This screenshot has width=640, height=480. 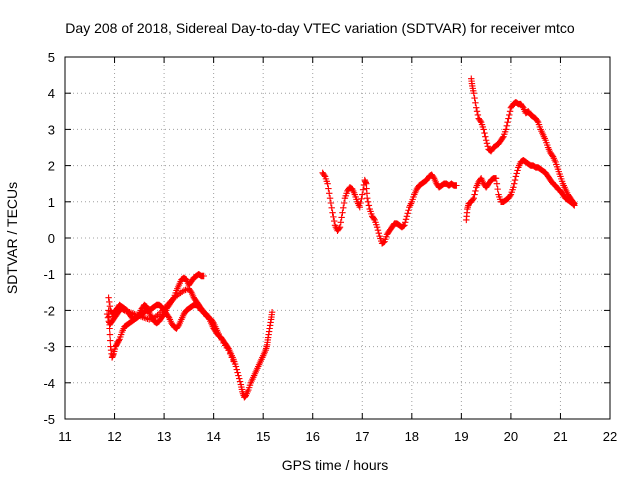 I want to click on x-tick-label: 18, so click(x=412, y=436).